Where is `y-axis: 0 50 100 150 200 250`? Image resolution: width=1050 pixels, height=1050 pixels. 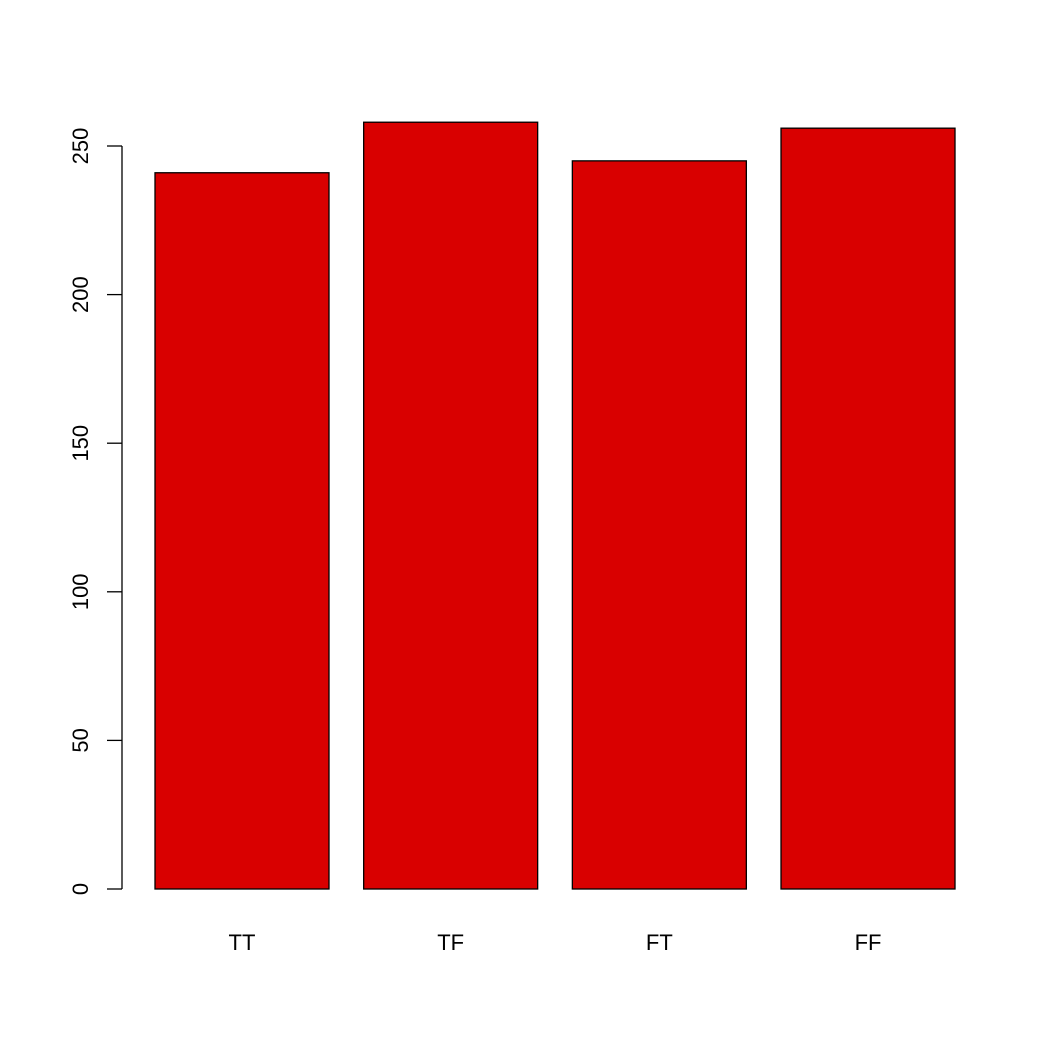
y-axis: 0 50 100 150 200 250 is located at coordinates (95, 511).